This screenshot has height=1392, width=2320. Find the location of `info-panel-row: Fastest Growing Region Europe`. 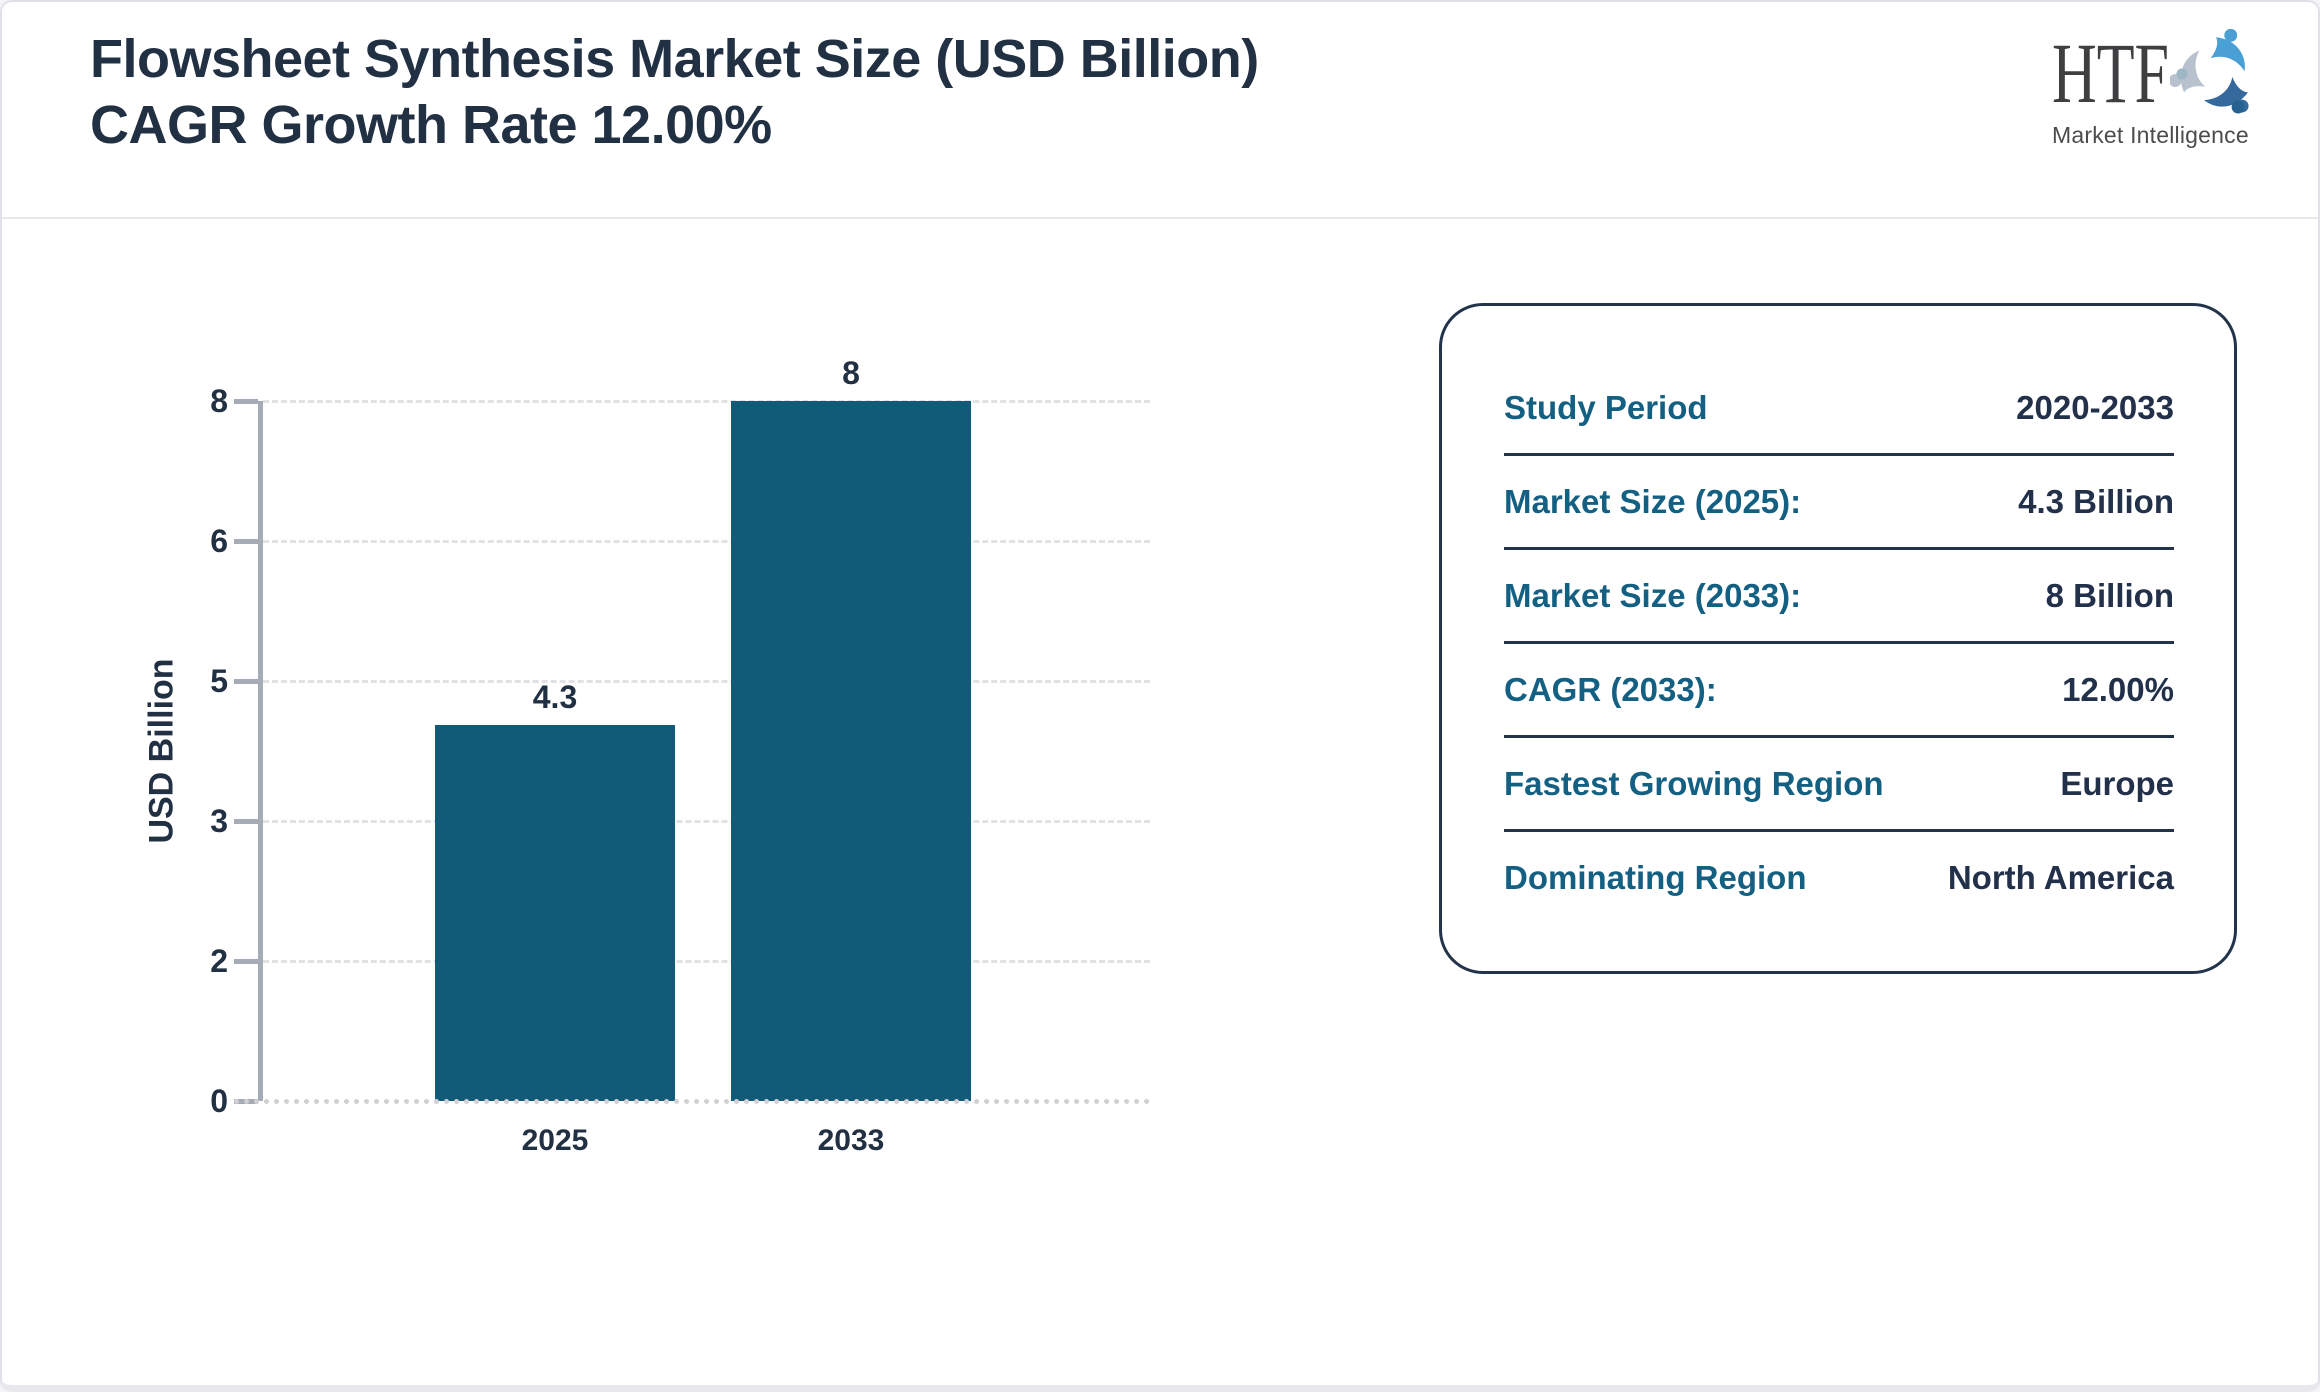

info-panel-row: Fastest Growing Region Europe is located at coordinates (1839, 785).